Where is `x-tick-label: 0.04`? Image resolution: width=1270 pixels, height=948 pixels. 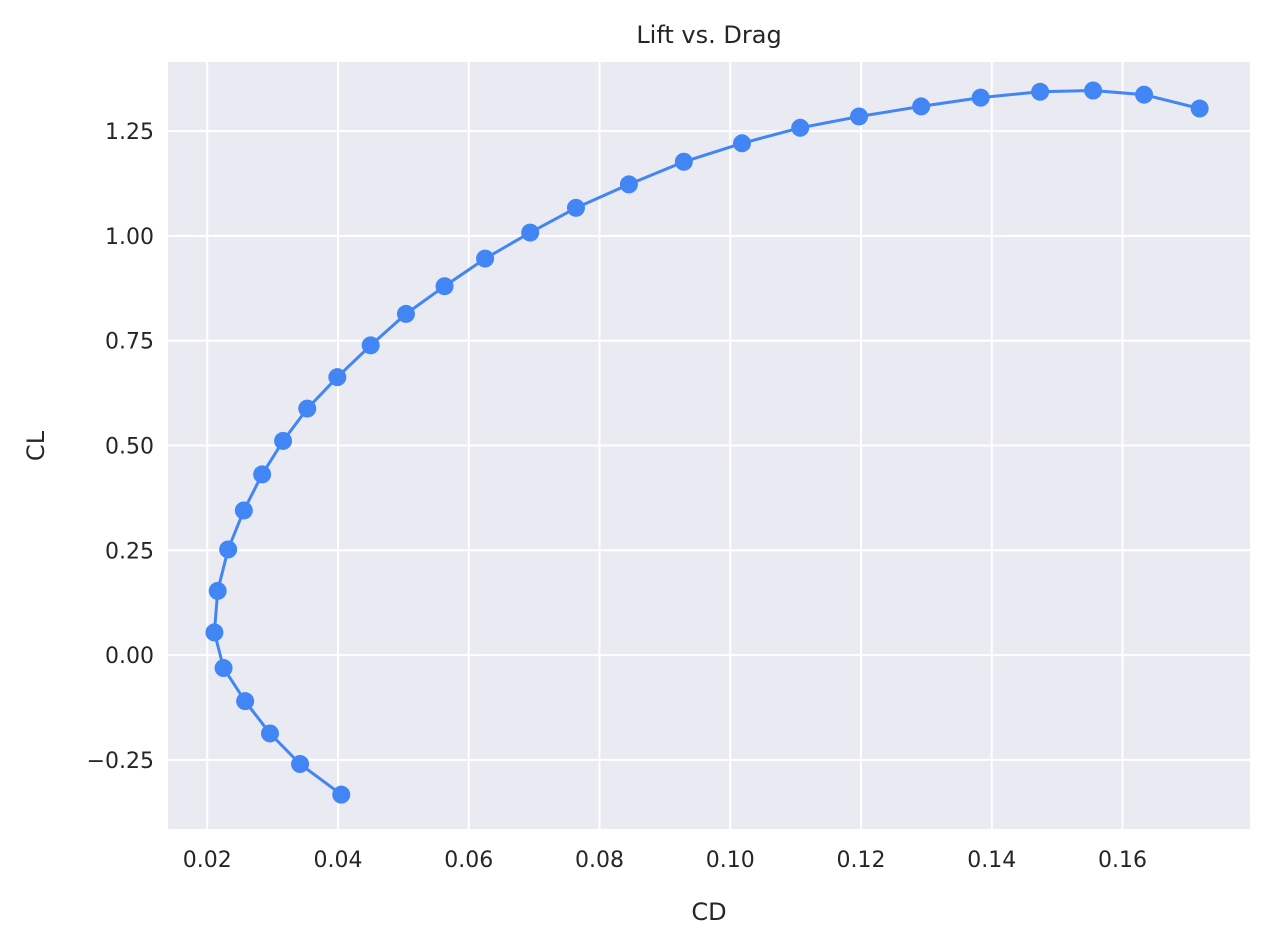
x-tick-label: 0.04 is located at coordinates (337, 860).